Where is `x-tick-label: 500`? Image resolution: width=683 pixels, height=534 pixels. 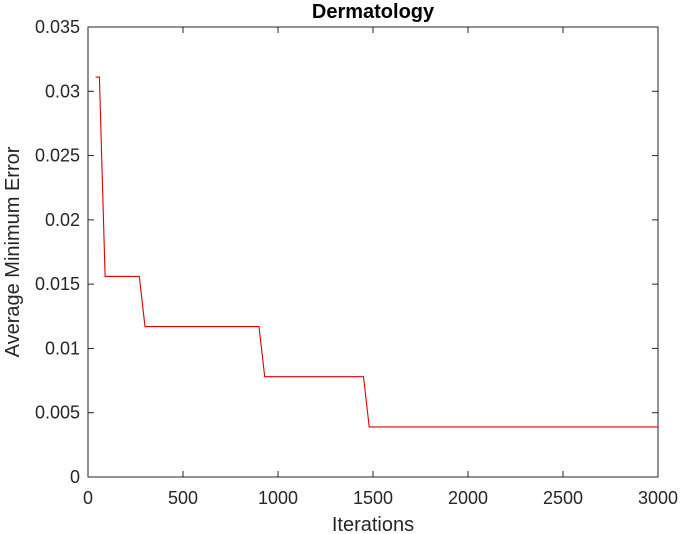
x-tick-label: 500 is located at coordinates (183, 498).